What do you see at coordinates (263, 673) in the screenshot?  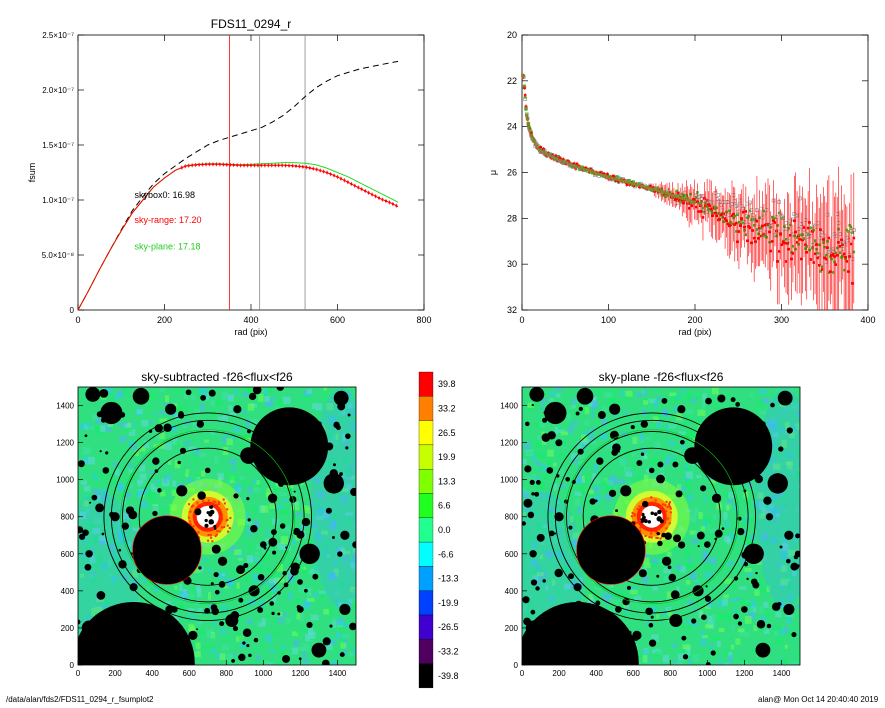 I see `x-tick-label: 1000` at bounding box center [263, 673].